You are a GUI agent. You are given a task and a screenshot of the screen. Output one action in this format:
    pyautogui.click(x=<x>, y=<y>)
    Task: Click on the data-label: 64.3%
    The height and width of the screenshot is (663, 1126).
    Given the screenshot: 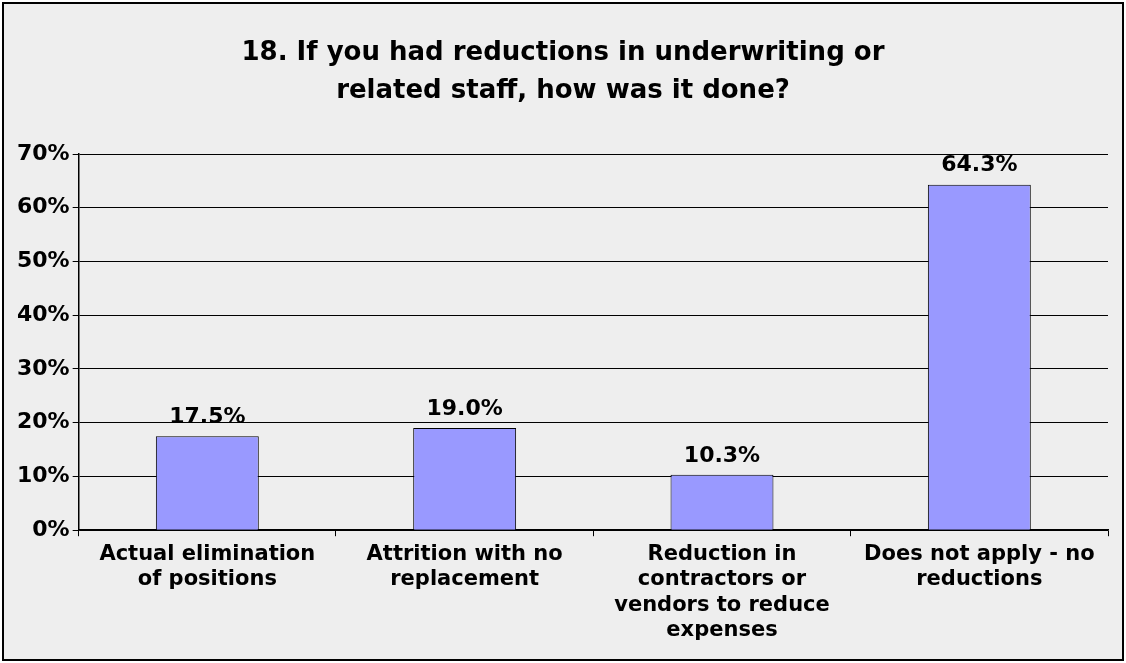 What is the action you would take?
    pyautogui.click(x=979, y=164)
    